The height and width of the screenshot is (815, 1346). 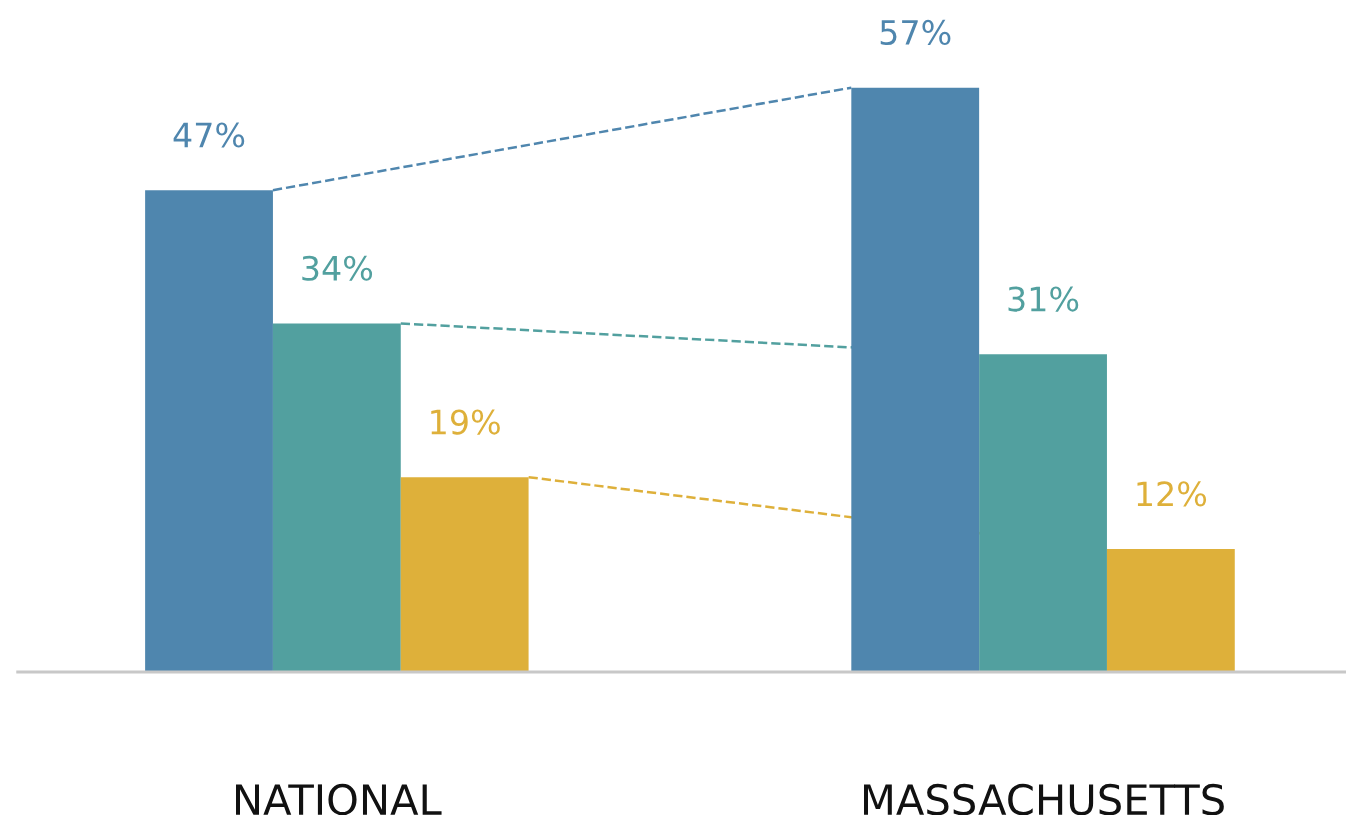 What do you see at coordinates (339, 799) in the screenshot?
I see `x-tick-label: NATIONAL` at bounding box center [339, 799].